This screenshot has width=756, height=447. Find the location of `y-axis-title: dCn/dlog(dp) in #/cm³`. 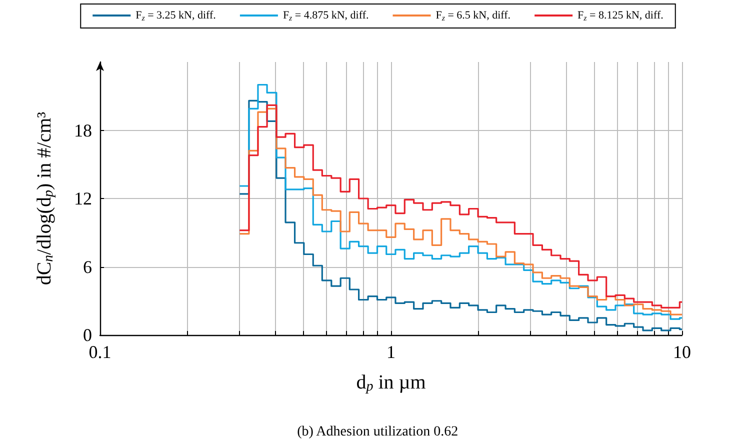

y-axis-title: dCn/dlog(dp) in #/cm³ is located at coordinates (45, 199).